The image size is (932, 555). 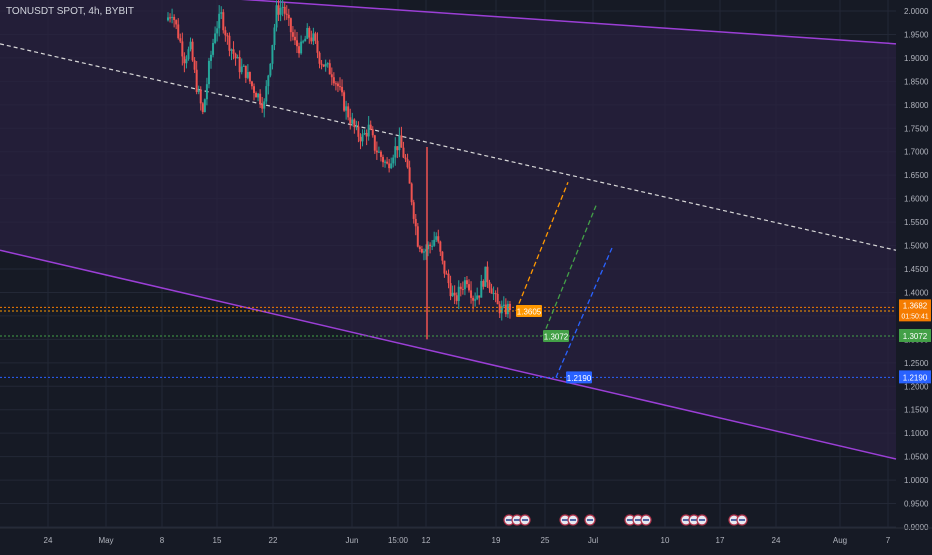 What do you see at coordinates (888, 540) in the screenshot?
I see `time-tick-label: 7` at bounding box center [888, 540].